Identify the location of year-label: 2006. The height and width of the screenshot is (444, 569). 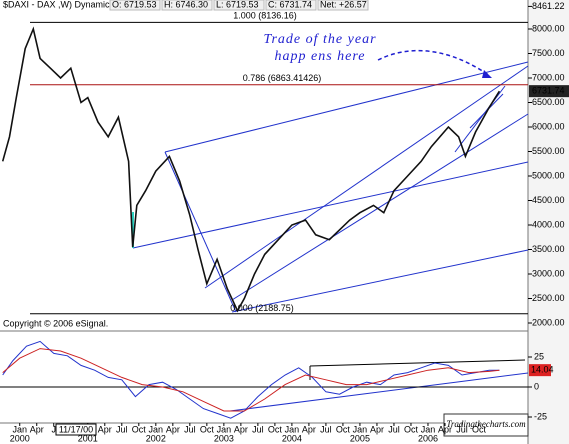
(428, 438).